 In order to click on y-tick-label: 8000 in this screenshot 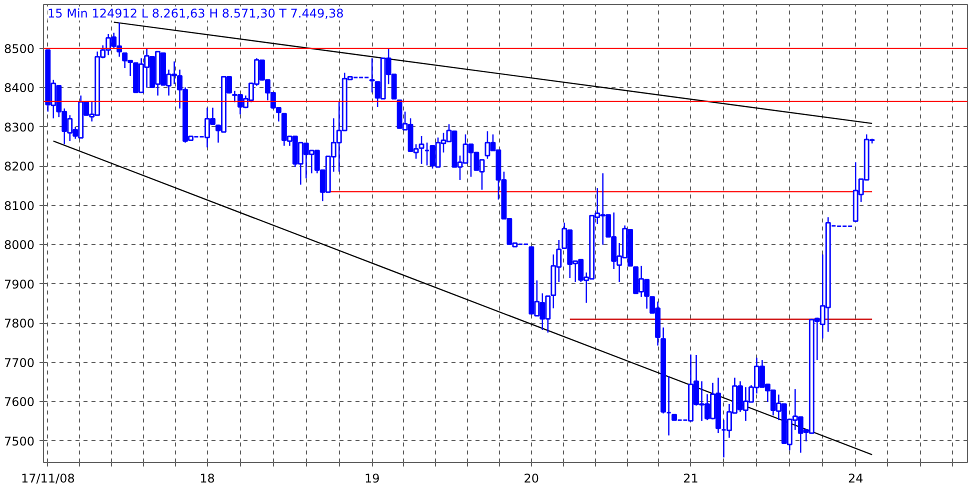, I will do `click(19, 245)`.